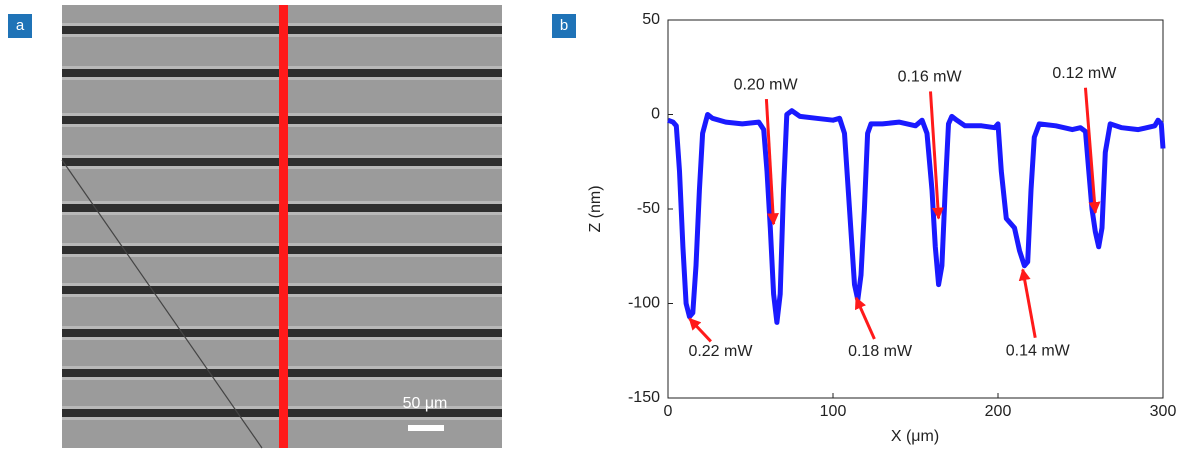 This screenshot has width=1188, height=455. What do you see at coordinates (425, 403) in the screenshot?
I see `scale-bar-label: 50 μm` at bounding box center [425, 403].